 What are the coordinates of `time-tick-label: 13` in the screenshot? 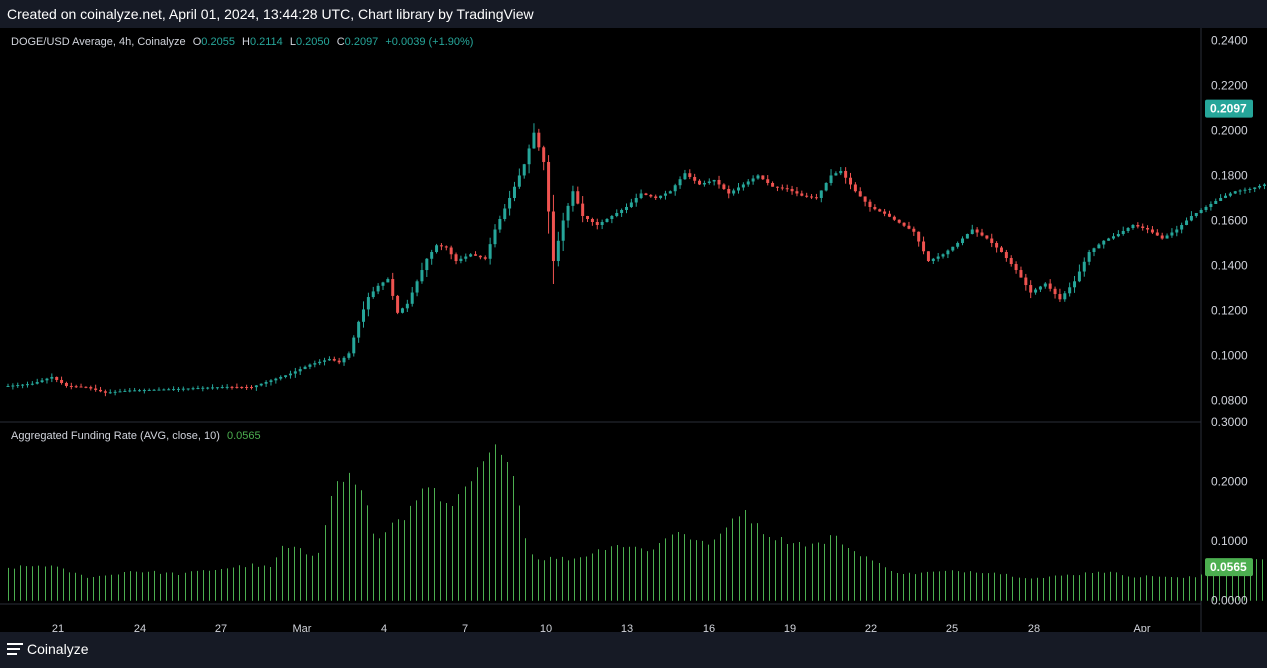 It's located at (627, 627).